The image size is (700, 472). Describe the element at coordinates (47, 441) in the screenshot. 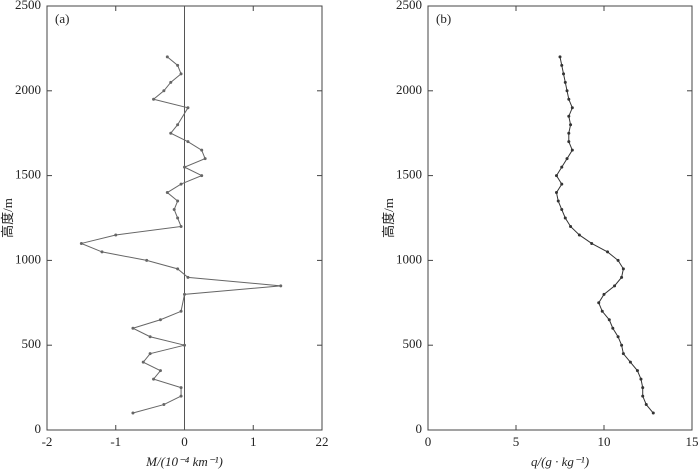

I see `x-tick-label: -2` at that location.